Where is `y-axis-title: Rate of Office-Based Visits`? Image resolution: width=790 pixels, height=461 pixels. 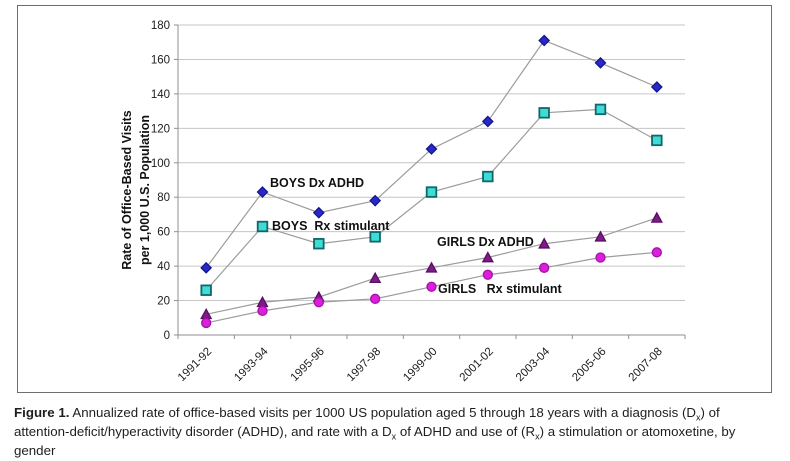 y-axis-title: Rate of Office-Based Visits is located at coordinates (127, 190).